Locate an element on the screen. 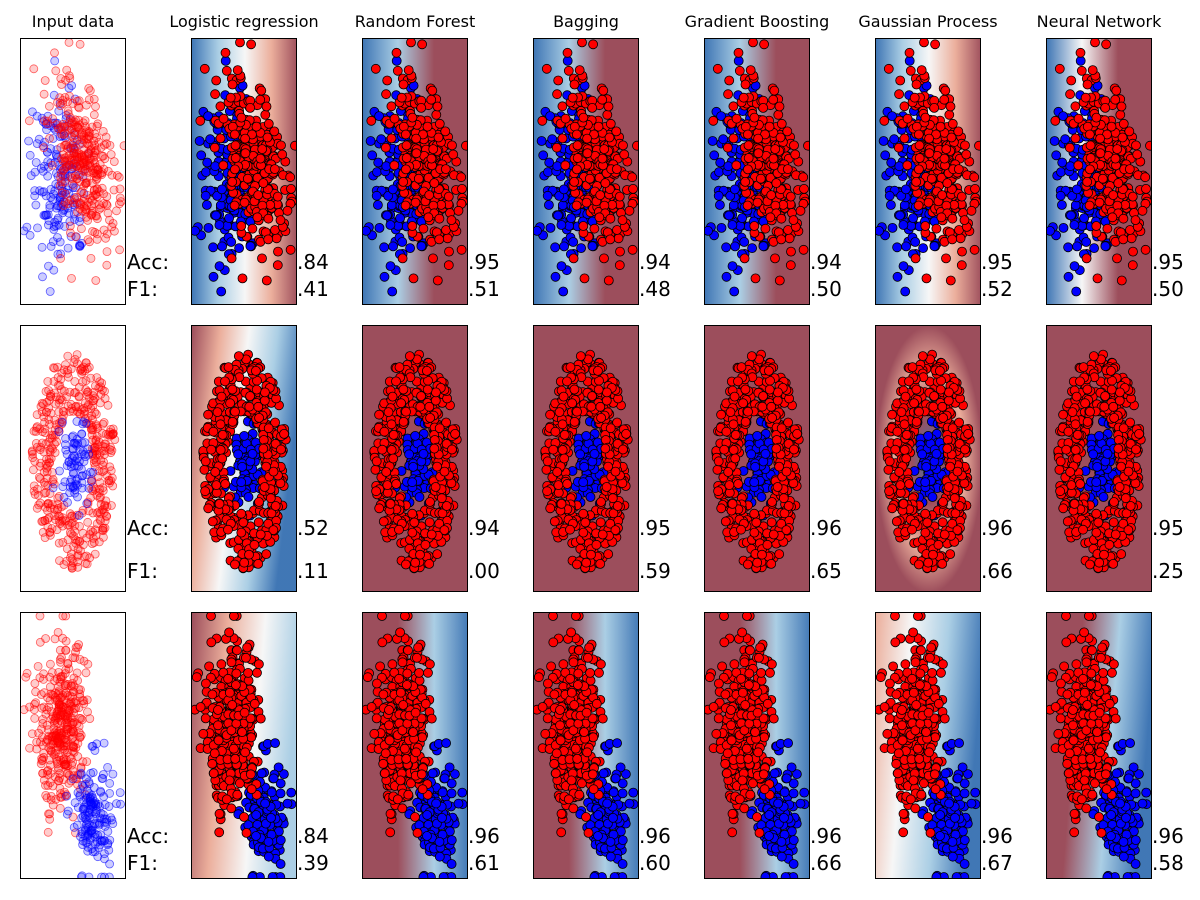 This screenshot has height=900, width=1200. points is located at coordinates (1099, 168).